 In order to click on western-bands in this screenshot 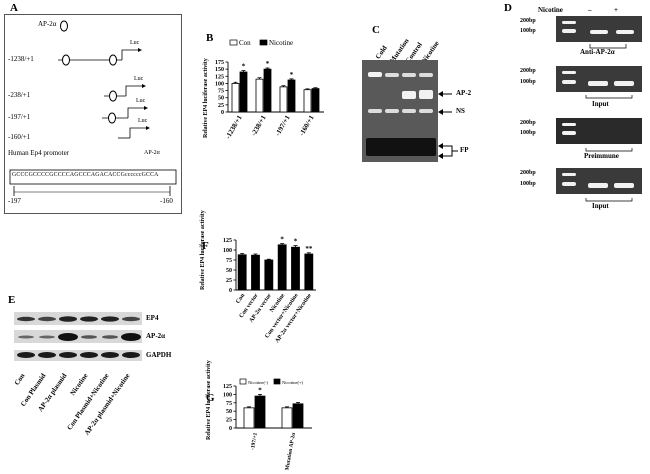, I will do `click(79, 337)`.